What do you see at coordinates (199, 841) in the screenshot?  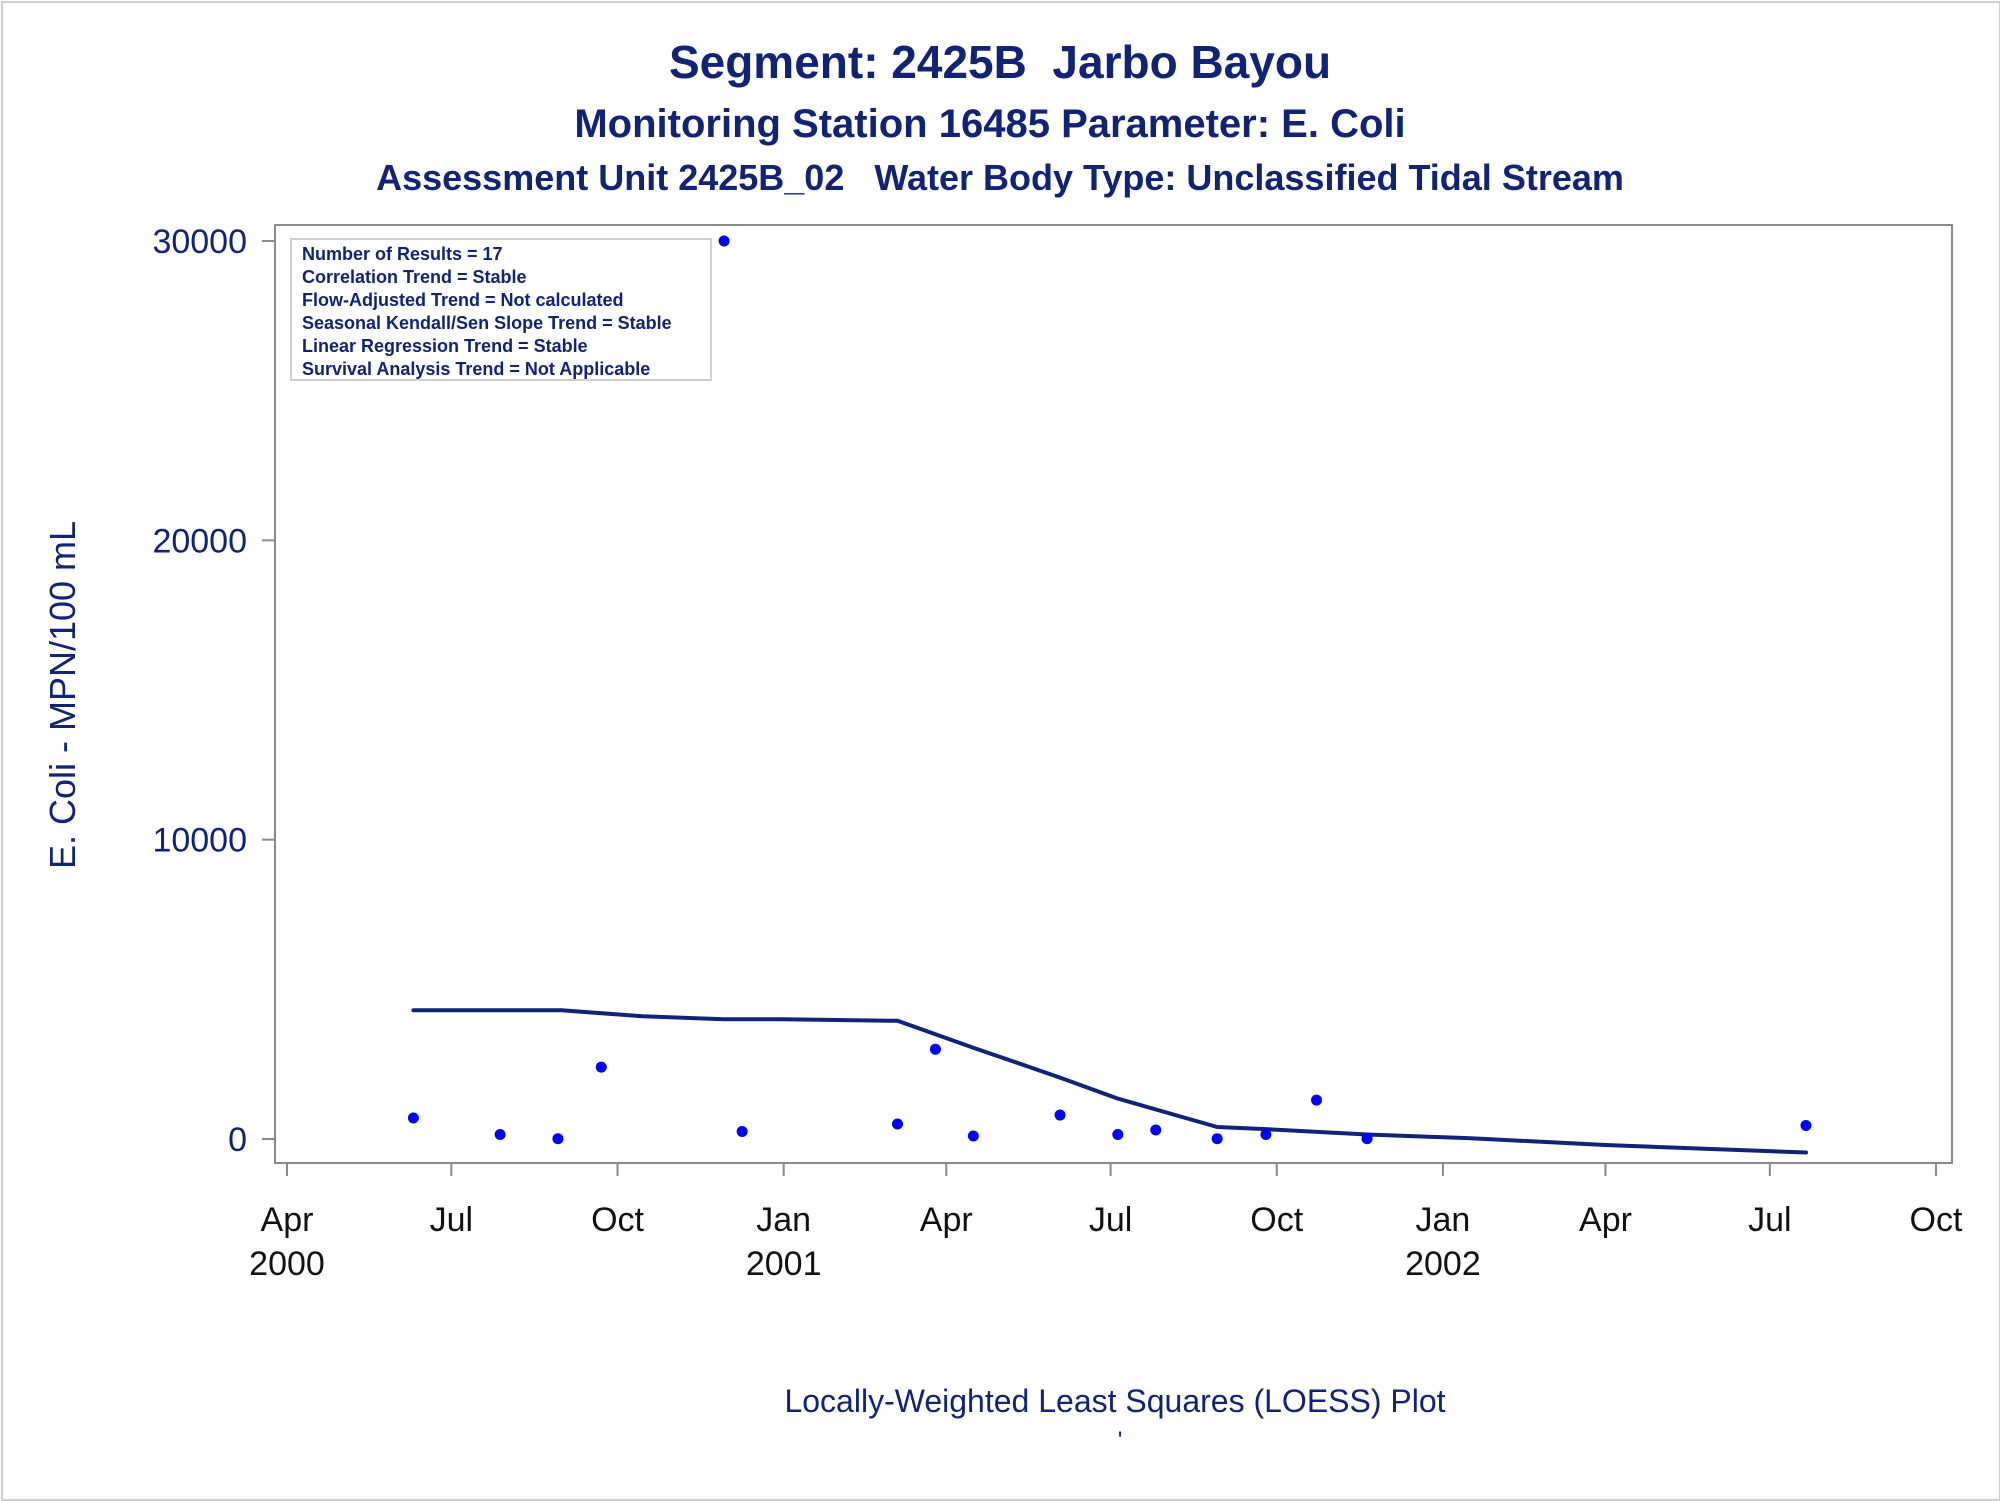 I see `y-tick-label-10000: 10000` at bounding box center [199, 841].